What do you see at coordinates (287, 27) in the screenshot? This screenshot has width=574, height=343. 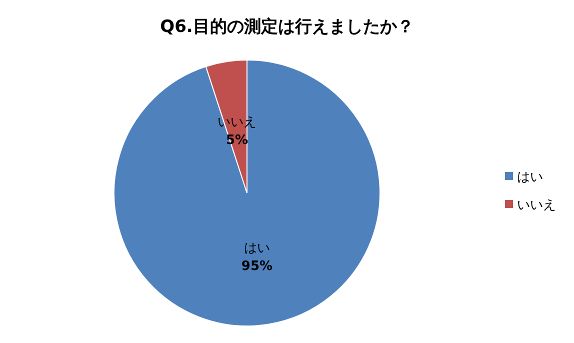 I see `title: Q6.目的の測定は行えましたか？` at bounding box center [287, 27].